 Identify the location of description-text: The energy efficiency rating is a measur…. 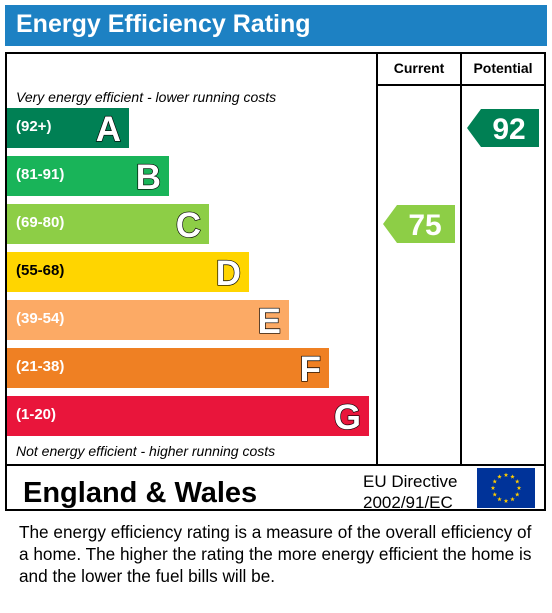
(275, 554).